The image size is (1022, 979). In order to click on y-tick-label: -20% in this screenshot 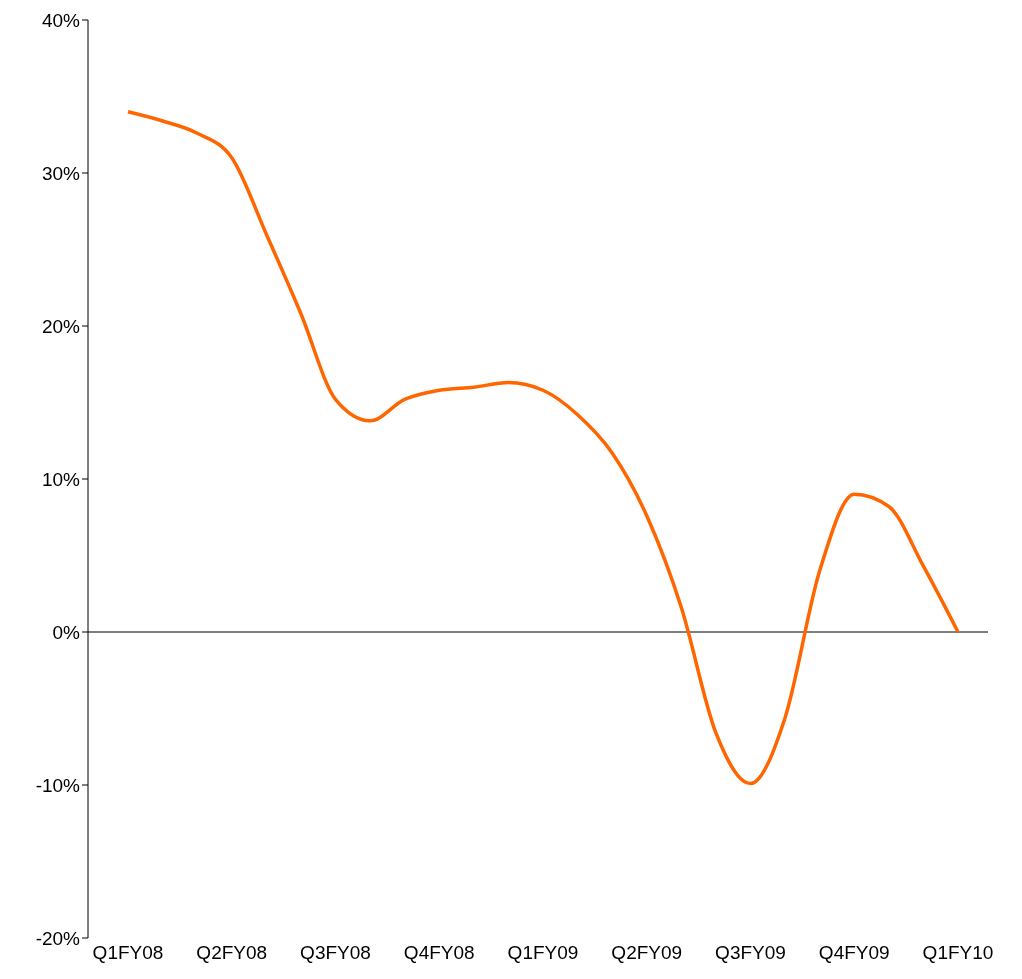, I will do `click(58, 938)`.